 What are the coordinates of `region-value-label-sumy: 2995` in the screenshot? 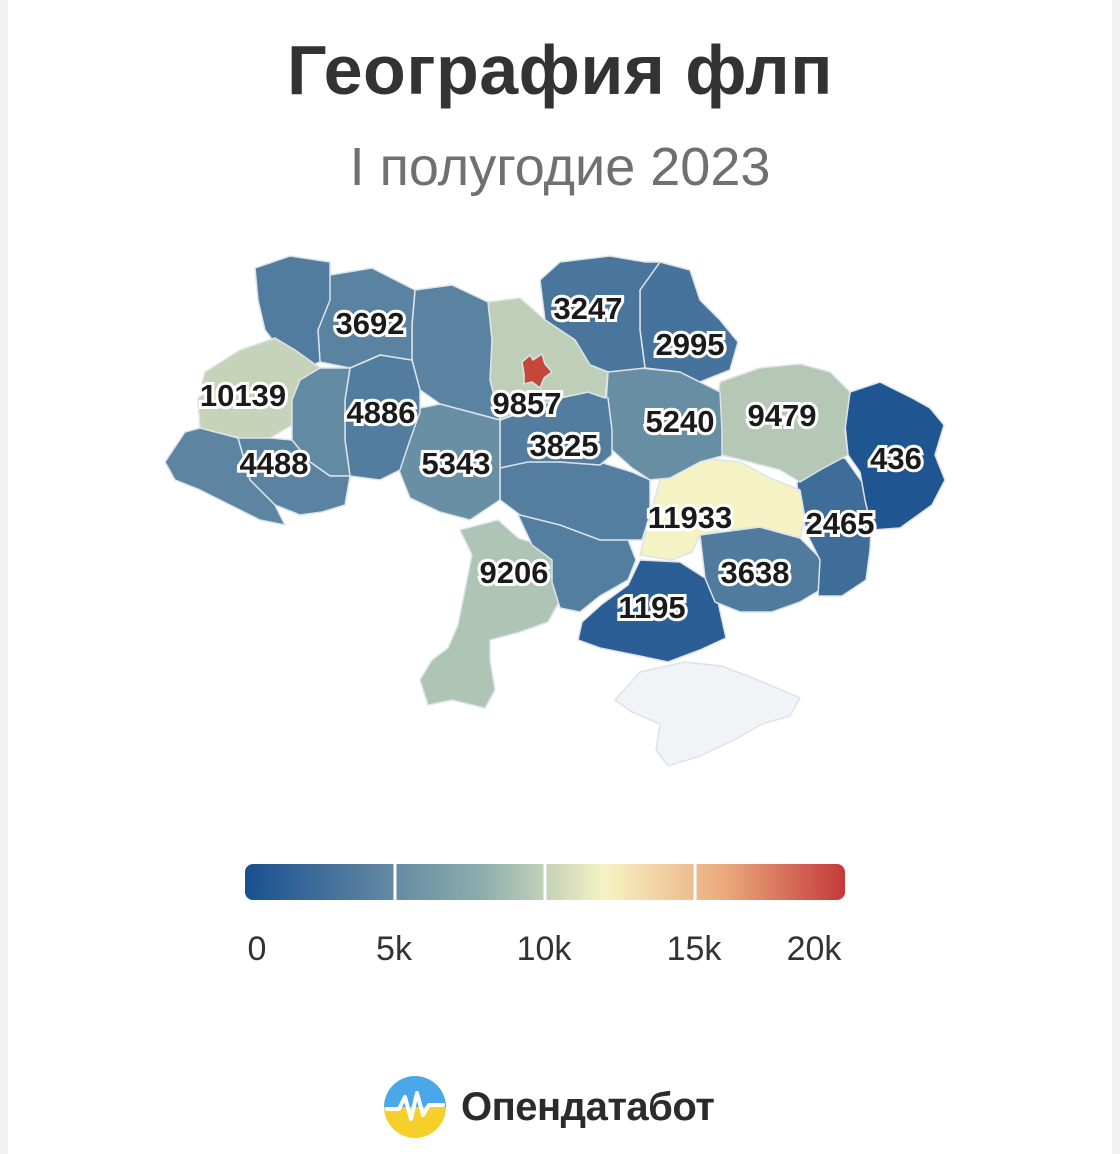 It's located at (690, 344).